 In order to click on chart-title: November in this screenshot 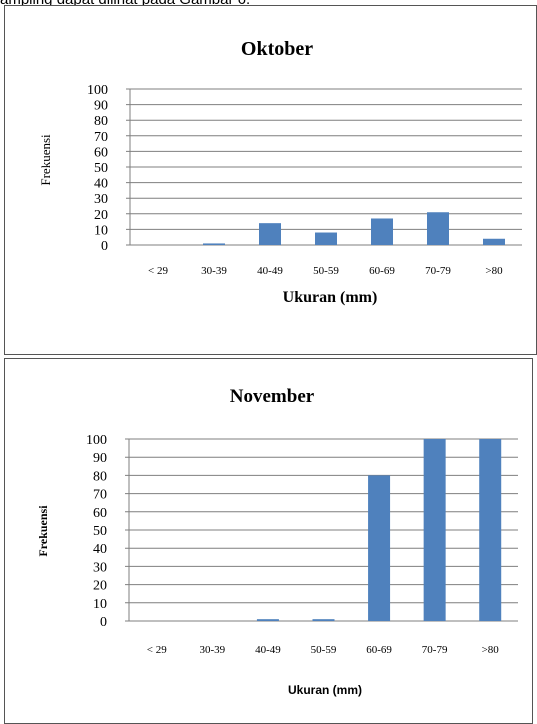, I will do `click(272, 396)`.